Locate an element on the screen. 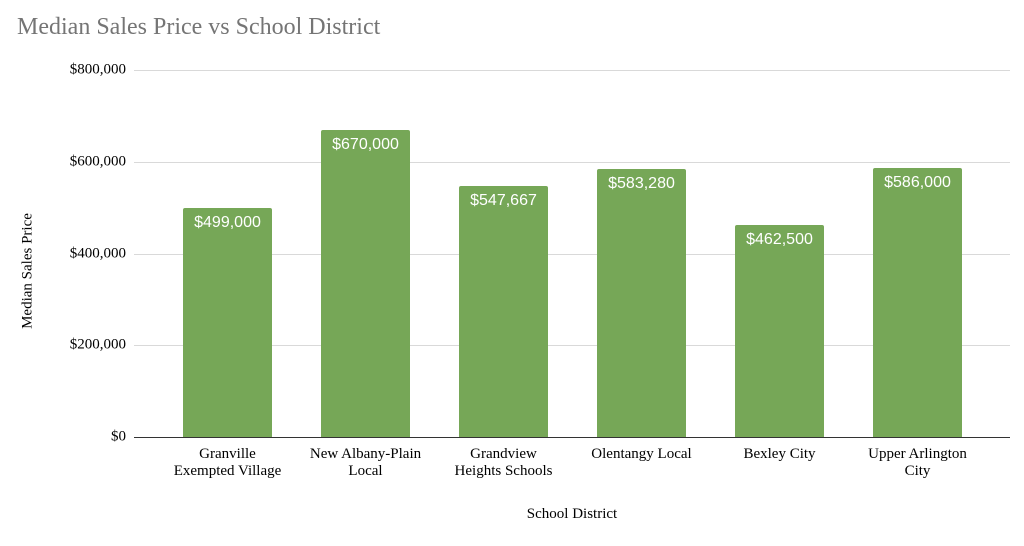 The height and width of the screenshot is (546, 1024). bar: $499,000 is located at coordinates (227, 322).